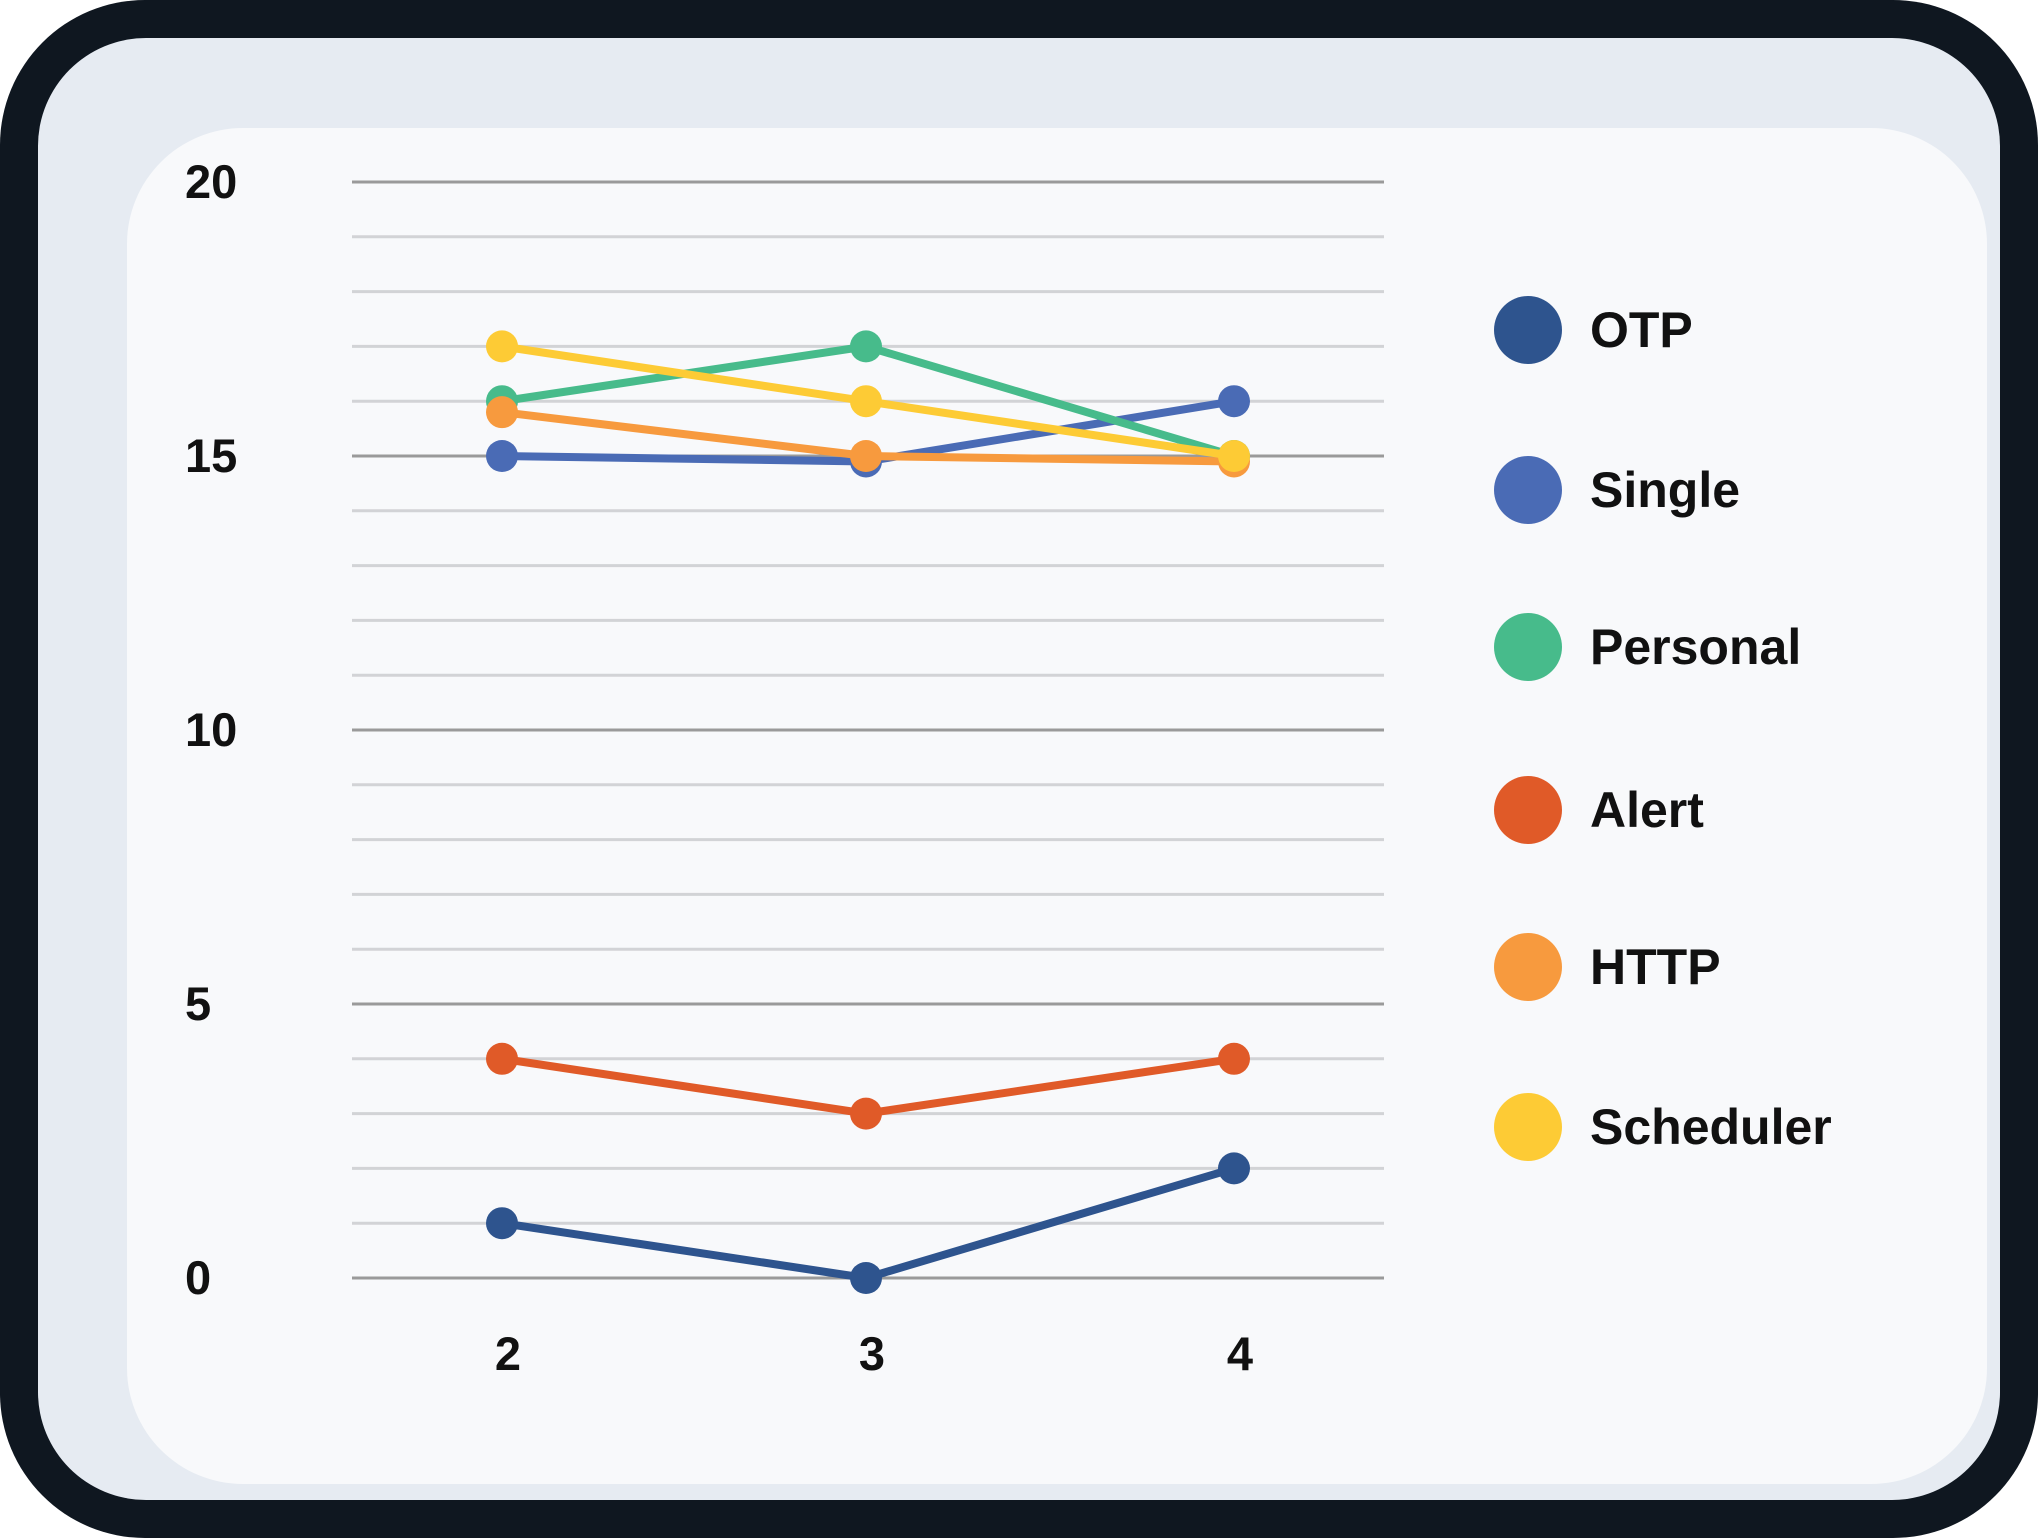 The image size is (2038, 1538). I want to click on legend-item-http: HTTP, so click(1607, 967).